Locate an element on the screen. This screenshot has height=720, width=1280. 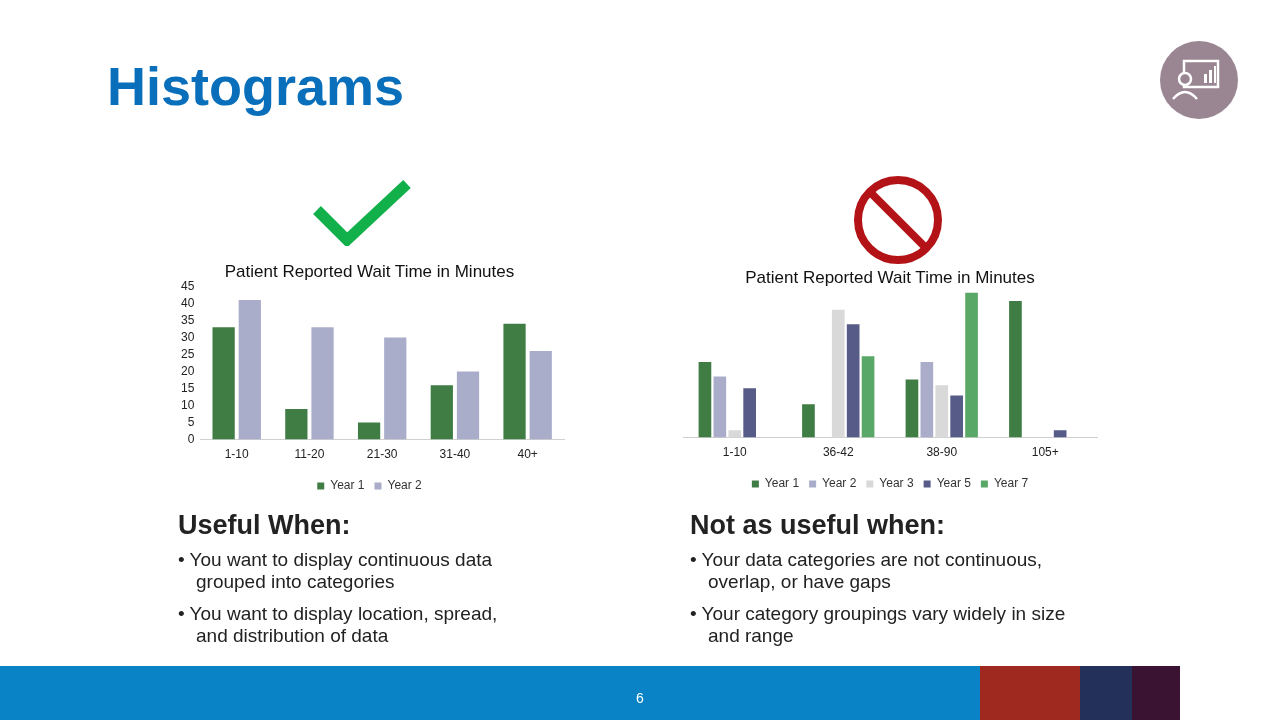
y-tick-label: 0 is located at coordinates (191, 438).